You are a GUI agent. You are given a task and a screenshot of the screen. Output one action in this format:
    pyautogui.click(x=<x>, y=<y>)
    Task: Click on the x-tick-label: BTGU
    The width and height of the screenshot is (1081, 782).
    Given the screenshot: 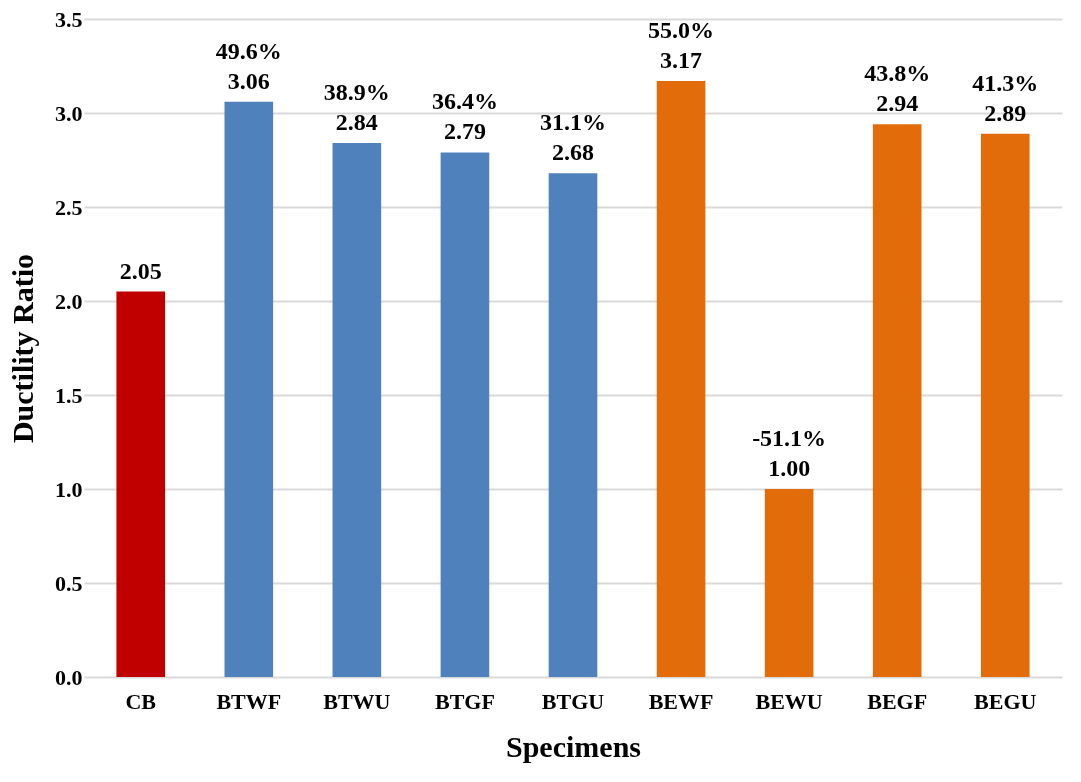 What is the action you would take?
    pyautogui.click(x=573, y=701)
    